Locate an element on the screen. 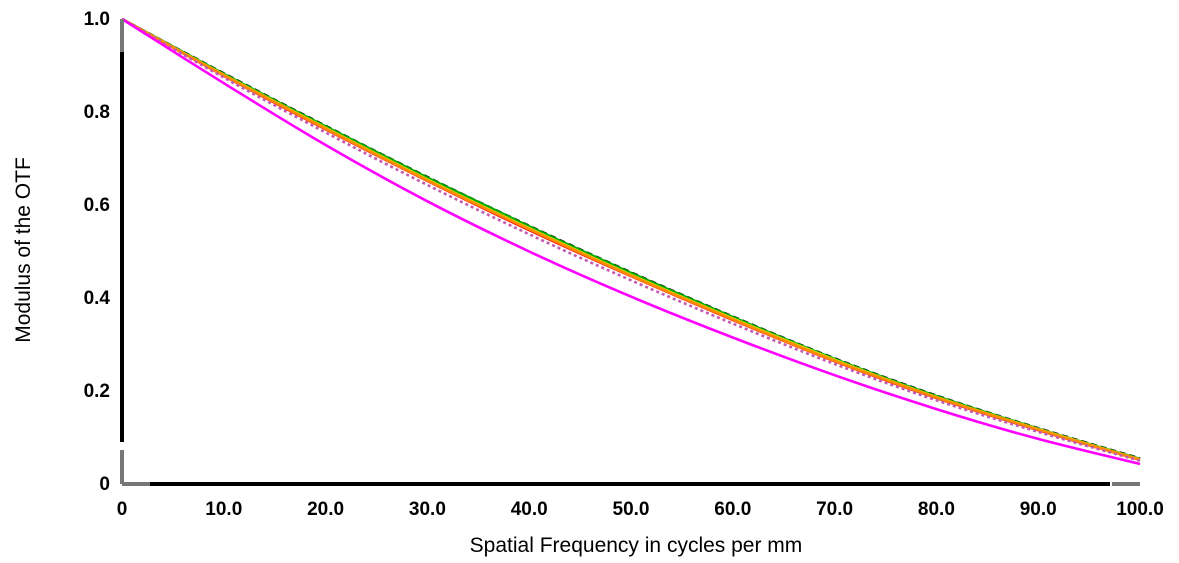 This screenshot has width=1179, height=563. y-tick-label: 0.4 is located at coordinates (97, 298).